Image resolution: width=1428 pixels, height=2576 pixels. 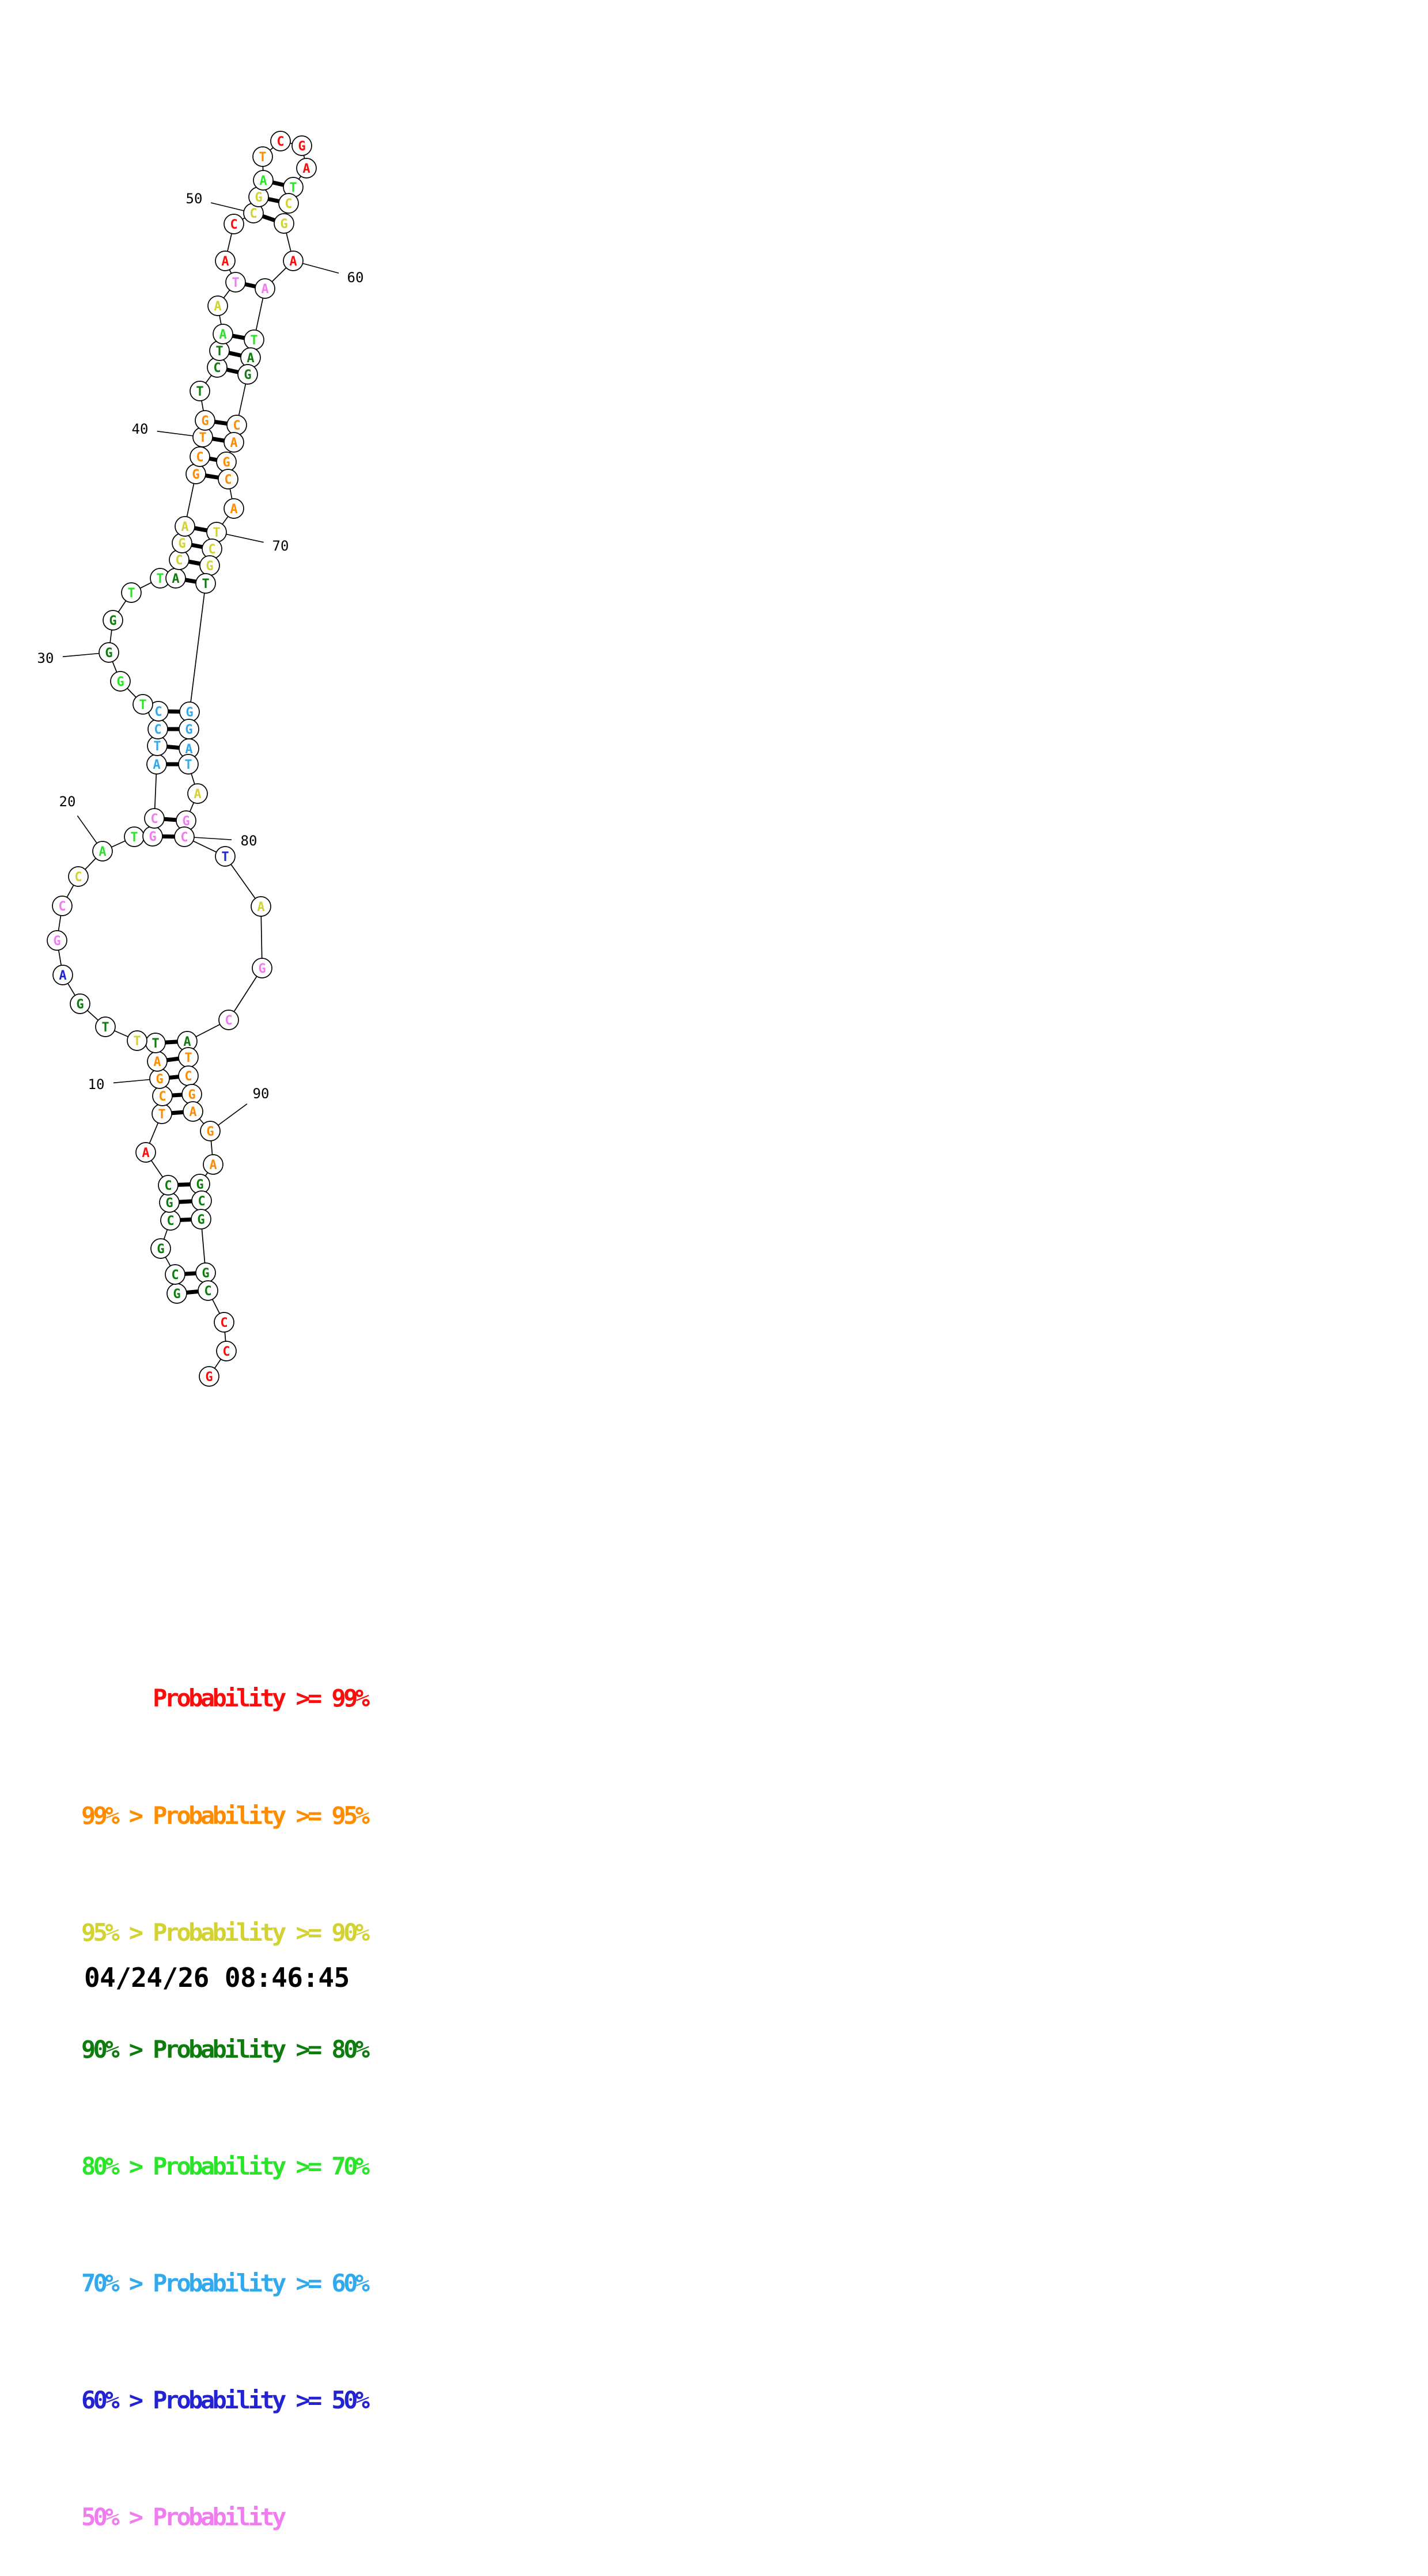 What do you see at coordinates (217, 306) in the screenshot?
I see `nucleotide-letter-46: A` at bounding box center [217, 306].